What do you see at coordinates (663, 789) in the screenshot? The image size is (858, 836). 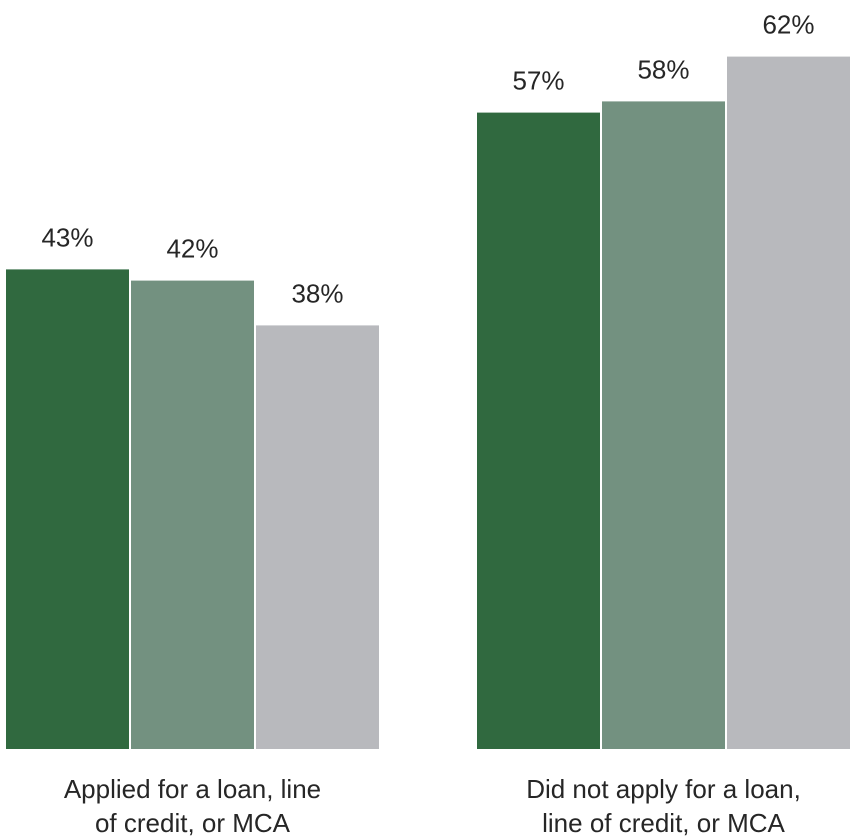 I see `category-label-2-line1: Did not apply for a loan,` at bounding box center [663, 789].